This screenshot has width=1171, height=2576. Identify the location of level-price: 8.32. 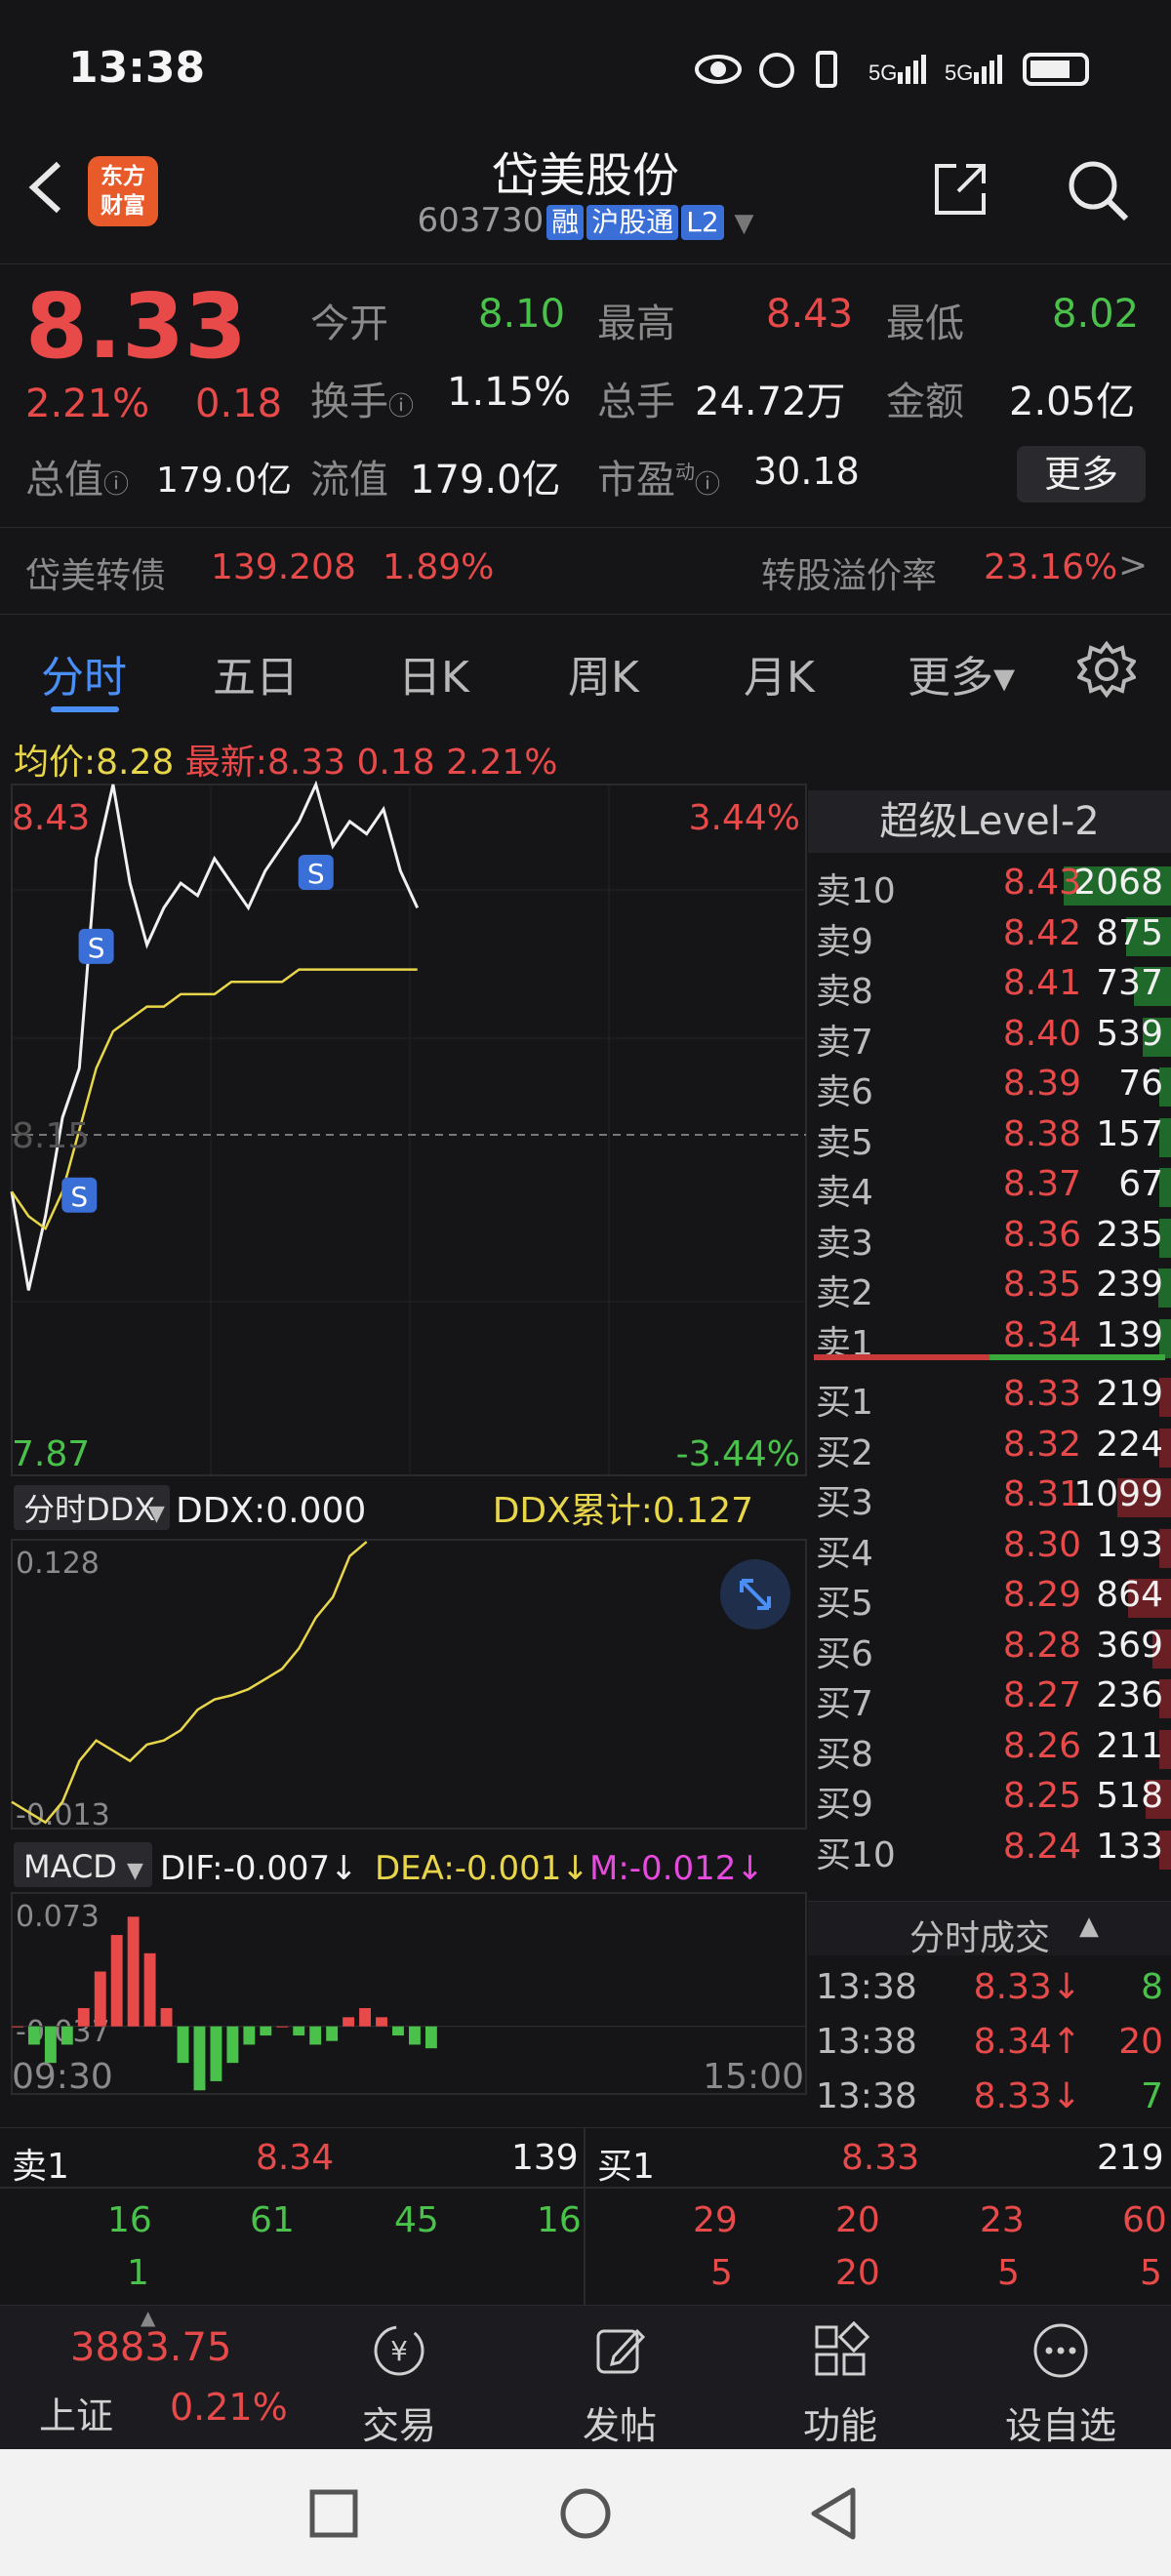
(1041, 1444).